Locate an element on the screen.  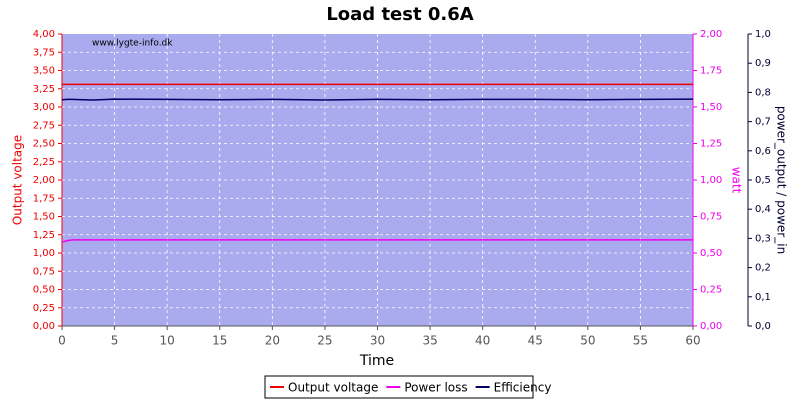
x-tick-label: 20 is located at coordinates (272, 341).